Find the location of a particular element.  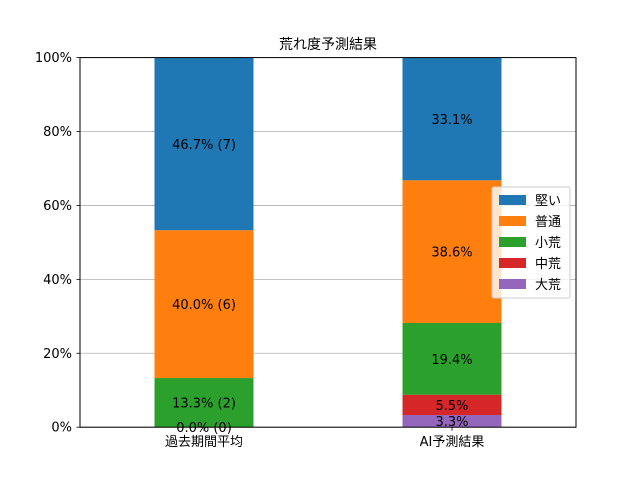

x-tick-label-0: 過去期間平均 is located at coordinates (204, 442).